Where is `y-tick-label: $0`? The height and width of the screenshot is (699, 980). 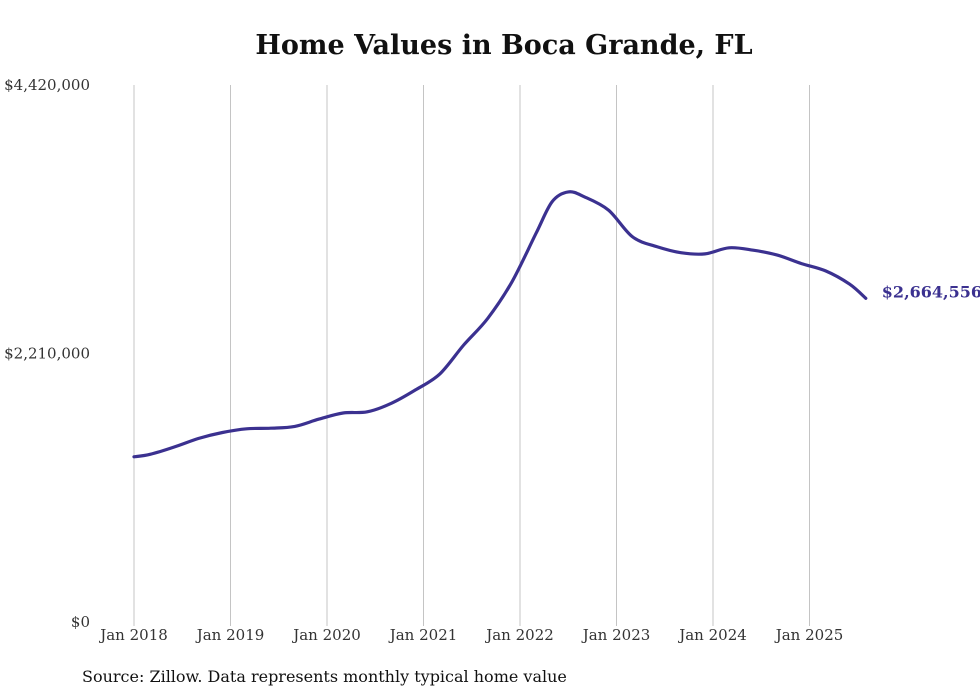
y-tick-label: $0 is located at coordinates (80, 622).